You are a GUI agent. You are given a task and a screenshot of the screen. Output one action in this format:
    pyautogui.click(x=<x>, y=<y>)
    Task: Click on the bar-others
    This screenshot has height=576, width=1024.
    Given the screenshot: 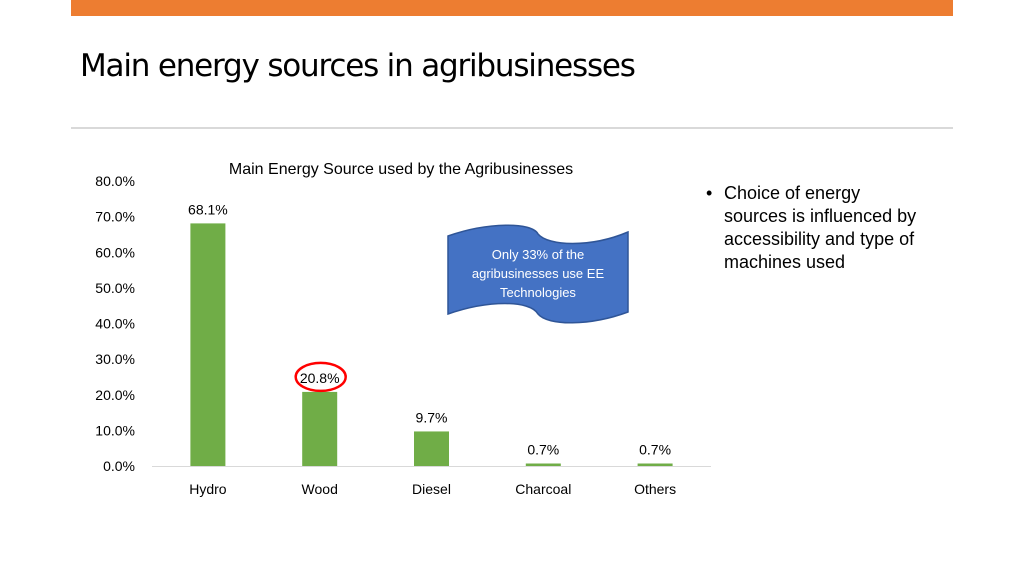 What is the action you would take?
    pyautogui.click(x=655, y=464)
    